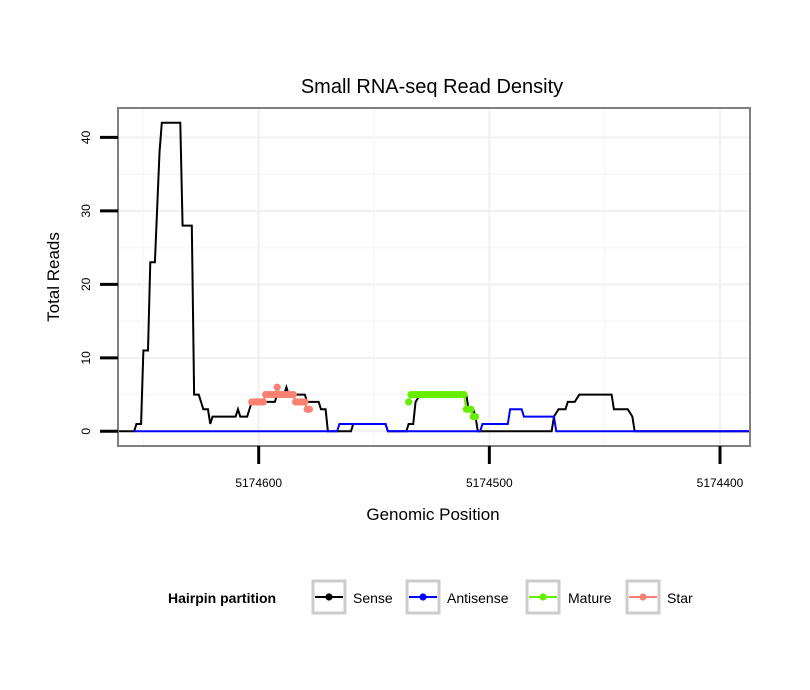 This screenshot has height=690, width=810. Describe the element at coordinates (86, 284) in the screenshot. I see `y-tick-label: 20` at that location.